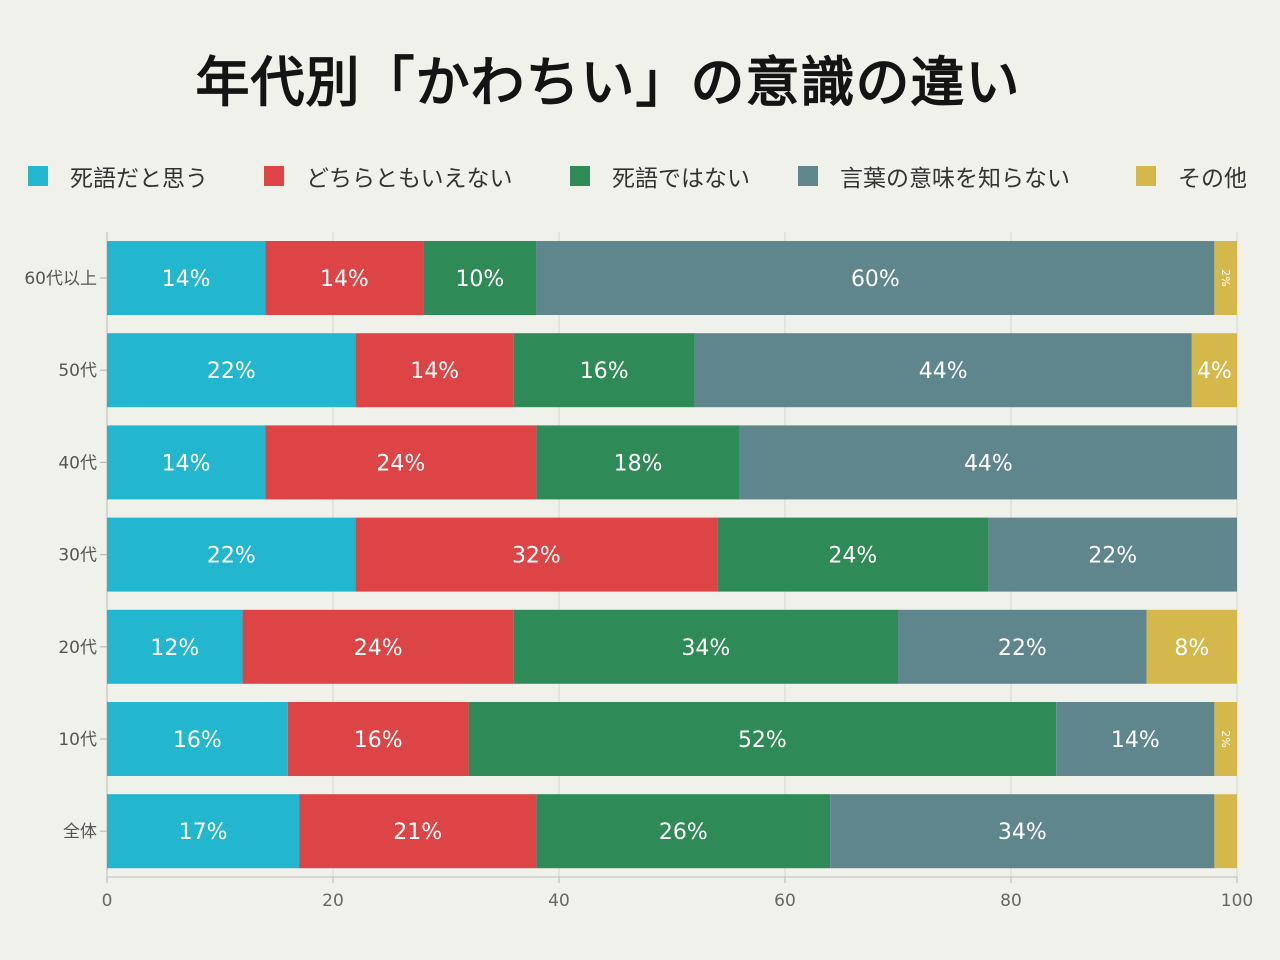 Image resolution: width=1280 pixels, height=960 pixels. Describe the element at coordinates (77, 740) in the screenshot. I see `y-tick-label: 10代` at that location.